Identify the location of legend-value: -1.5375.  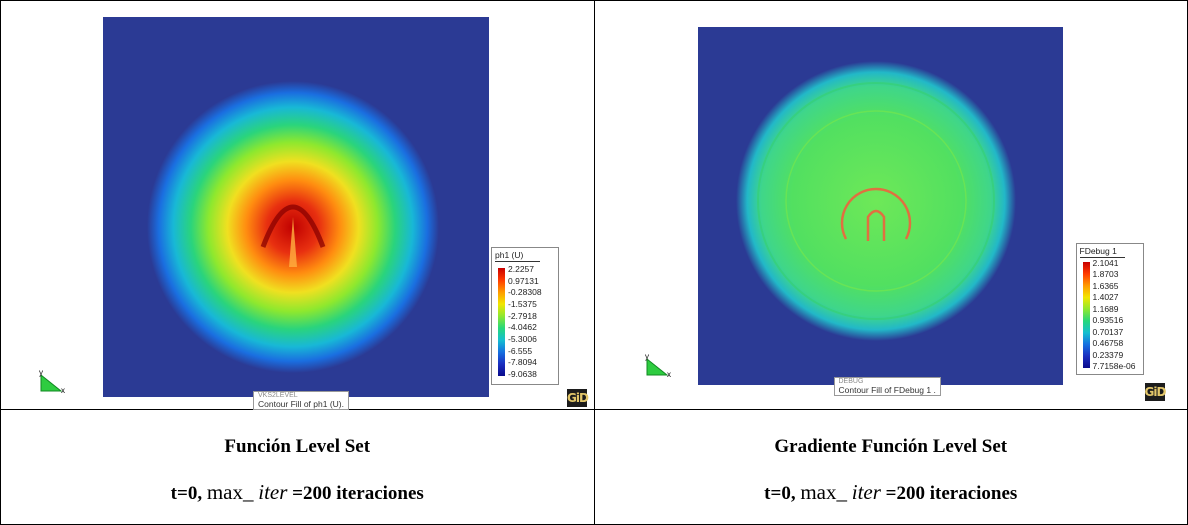
(522, 303).